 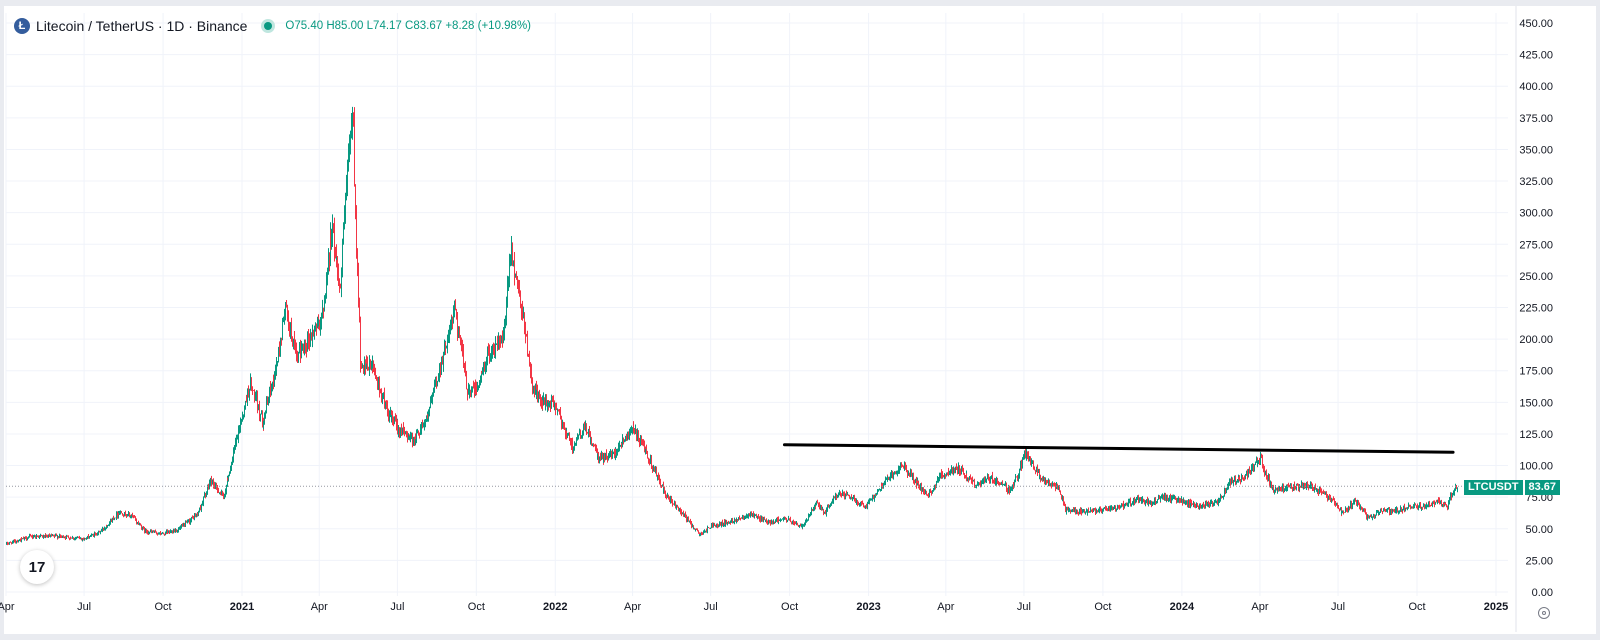 I want to click on market-status-icon, so click(x=268, y=26).